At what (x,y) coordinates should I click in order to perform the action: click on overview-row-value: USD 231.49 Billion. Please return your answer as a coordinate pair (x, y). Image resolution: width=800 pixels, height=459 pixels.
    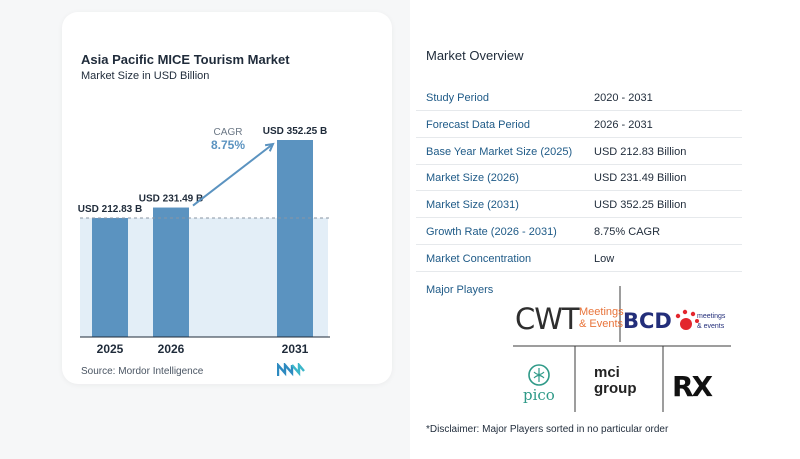
    Looking at the image, I should click on (640, 178).